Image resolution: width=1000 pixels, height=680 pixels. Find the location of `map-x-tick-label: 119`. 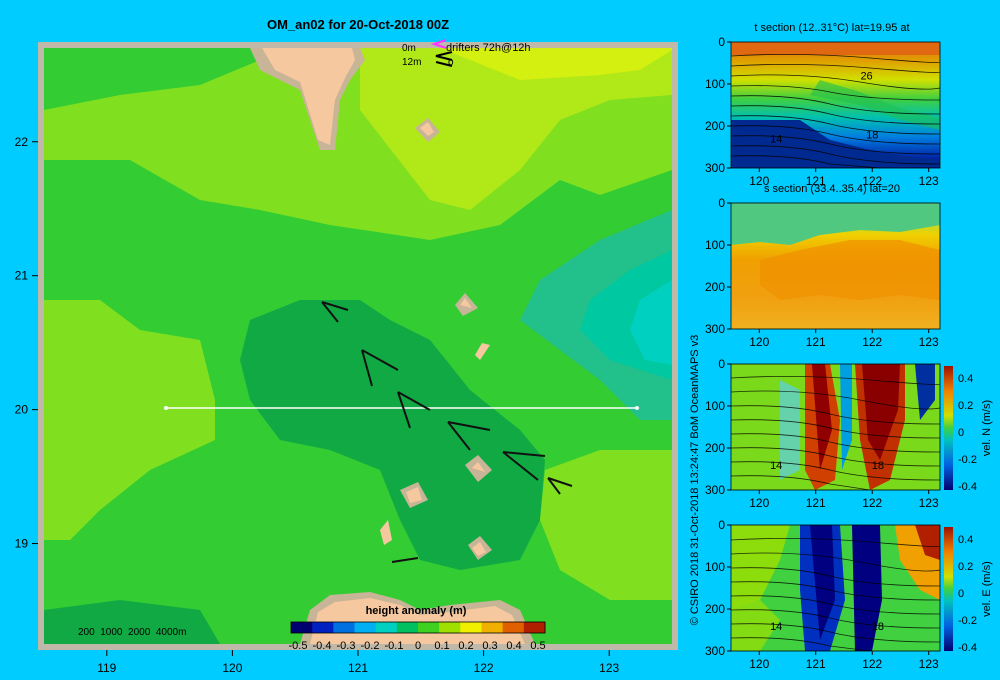

map-x-tick-label: 119 is located at coordinates (106, 668).